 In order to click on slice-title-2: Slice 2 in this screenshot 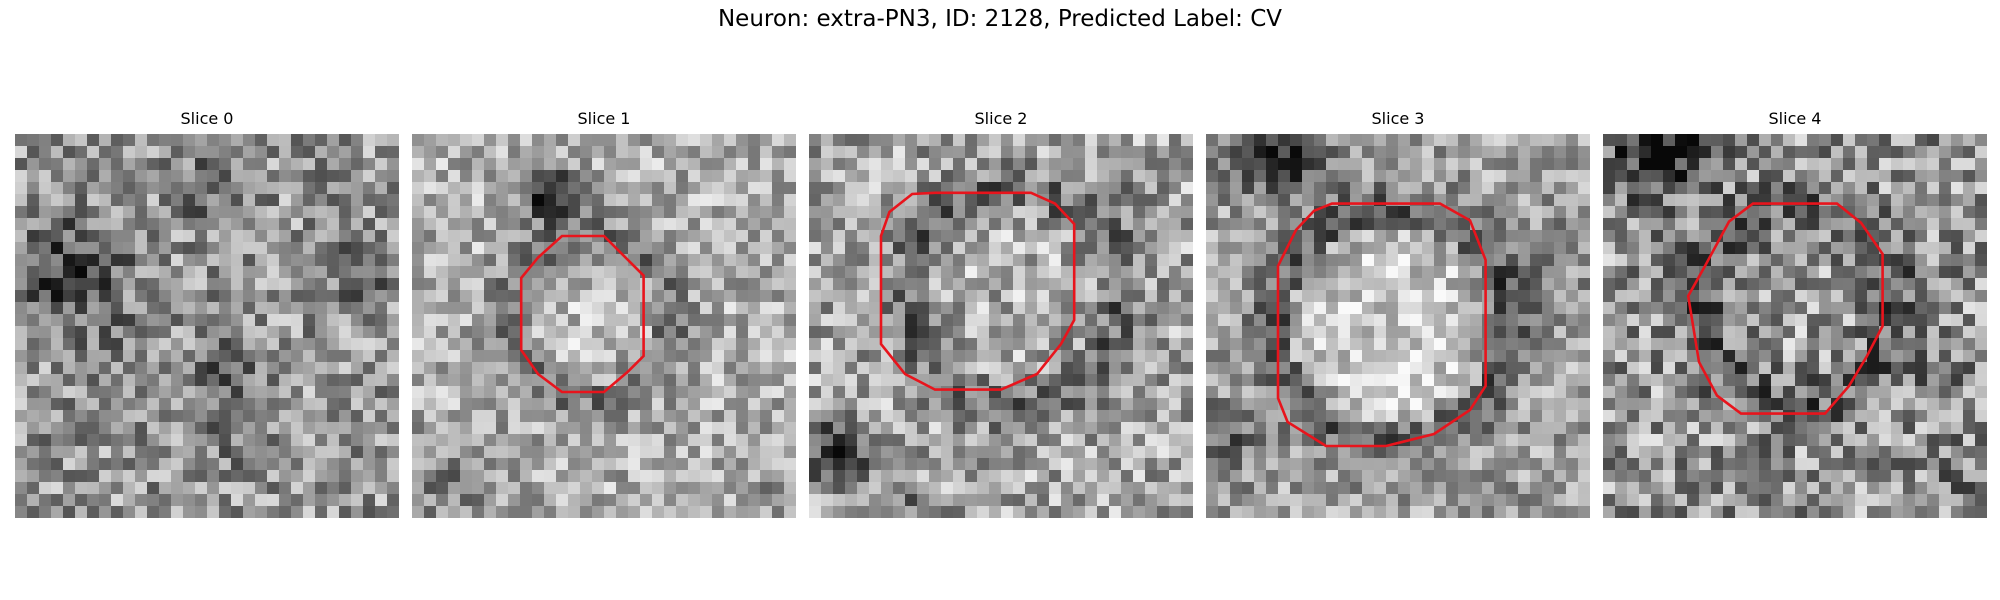, I will do `click(1001, 118)`.